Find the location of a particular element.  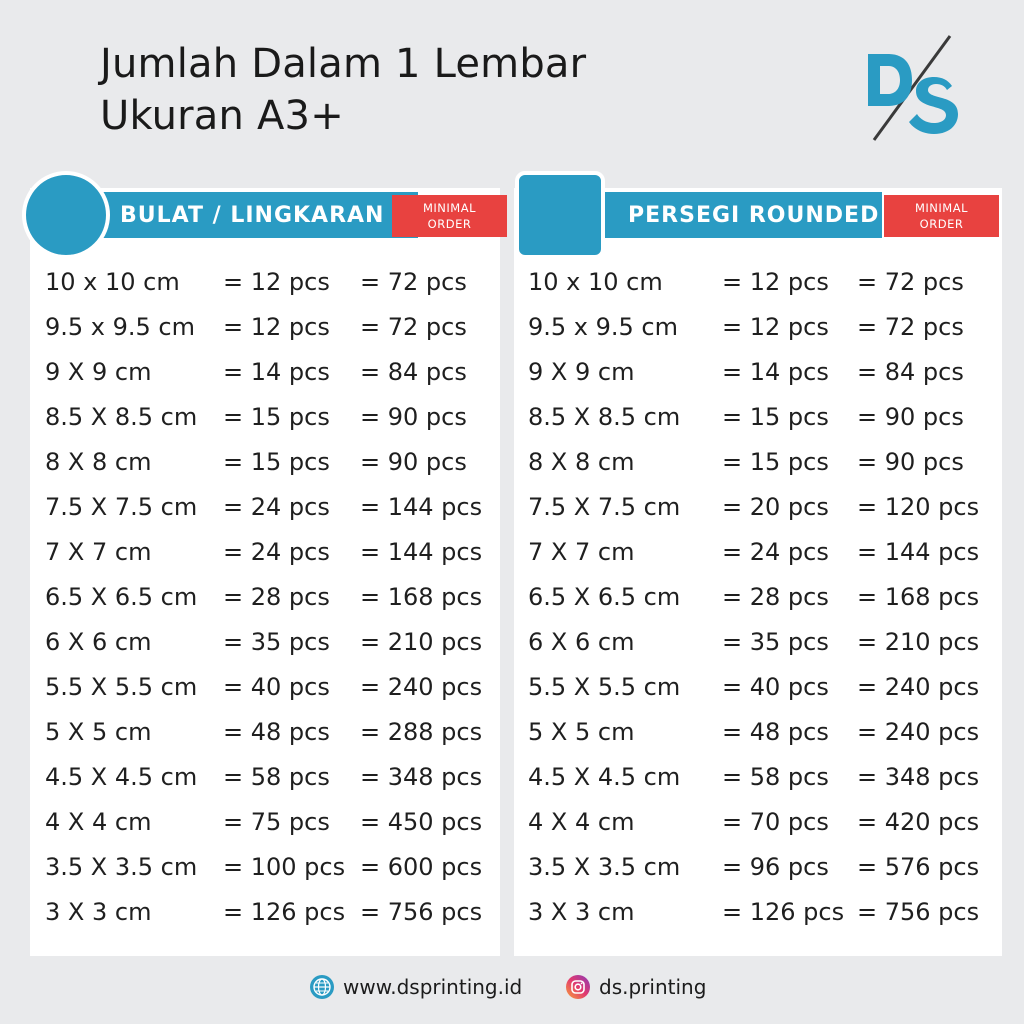

qty-per-sheet-cell: = 100 pcs is located at coordinates (284, 867).